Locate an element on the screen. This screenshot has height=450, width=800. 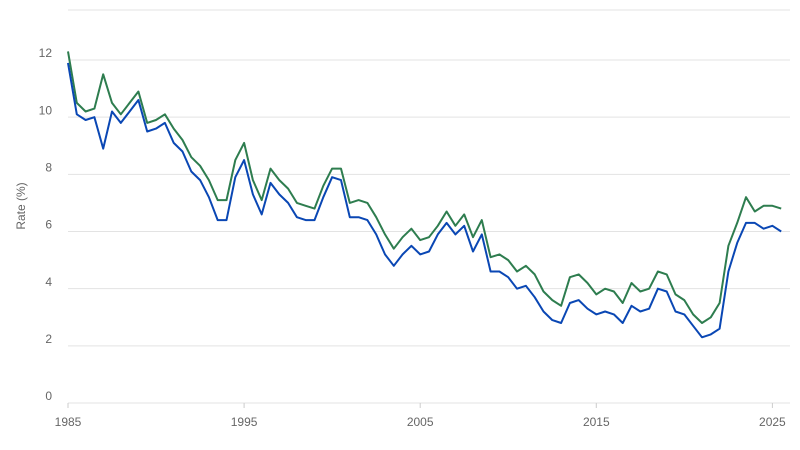
x-tick-label: 1985 is located at coordinates (68, 422).